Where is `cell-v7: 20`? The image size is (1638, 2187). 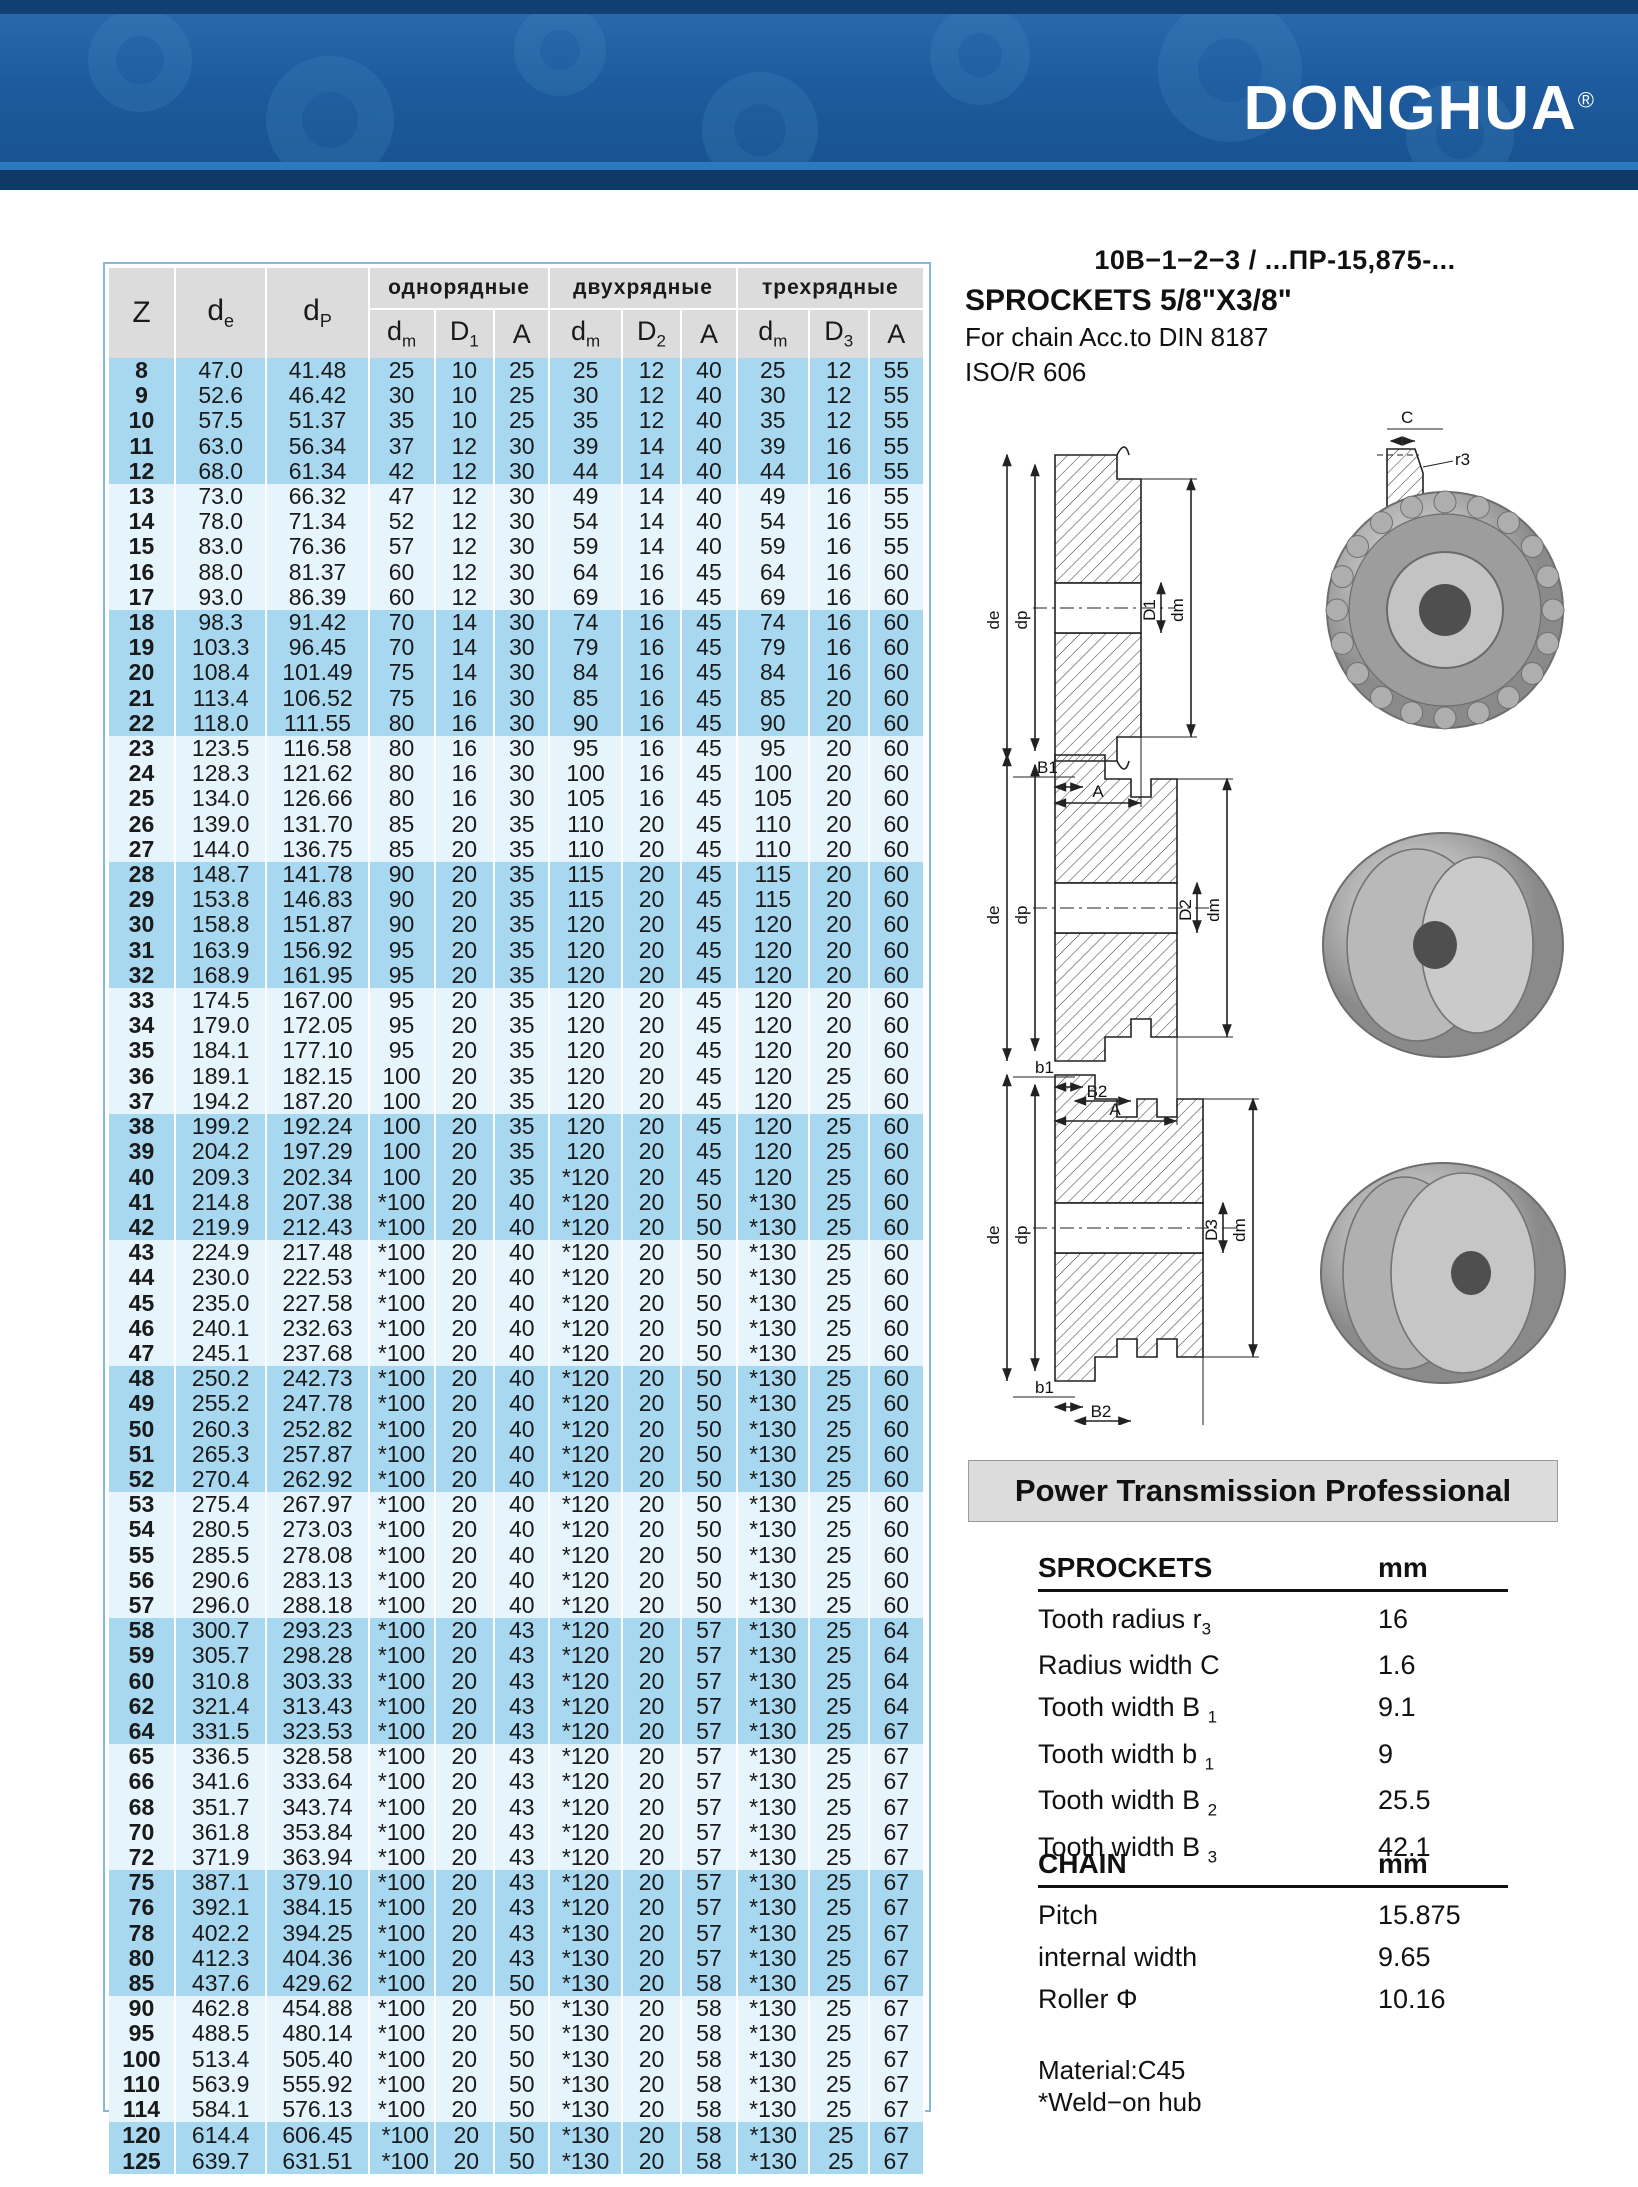
cell-v7: 20 is located at coordinates (839, 975).